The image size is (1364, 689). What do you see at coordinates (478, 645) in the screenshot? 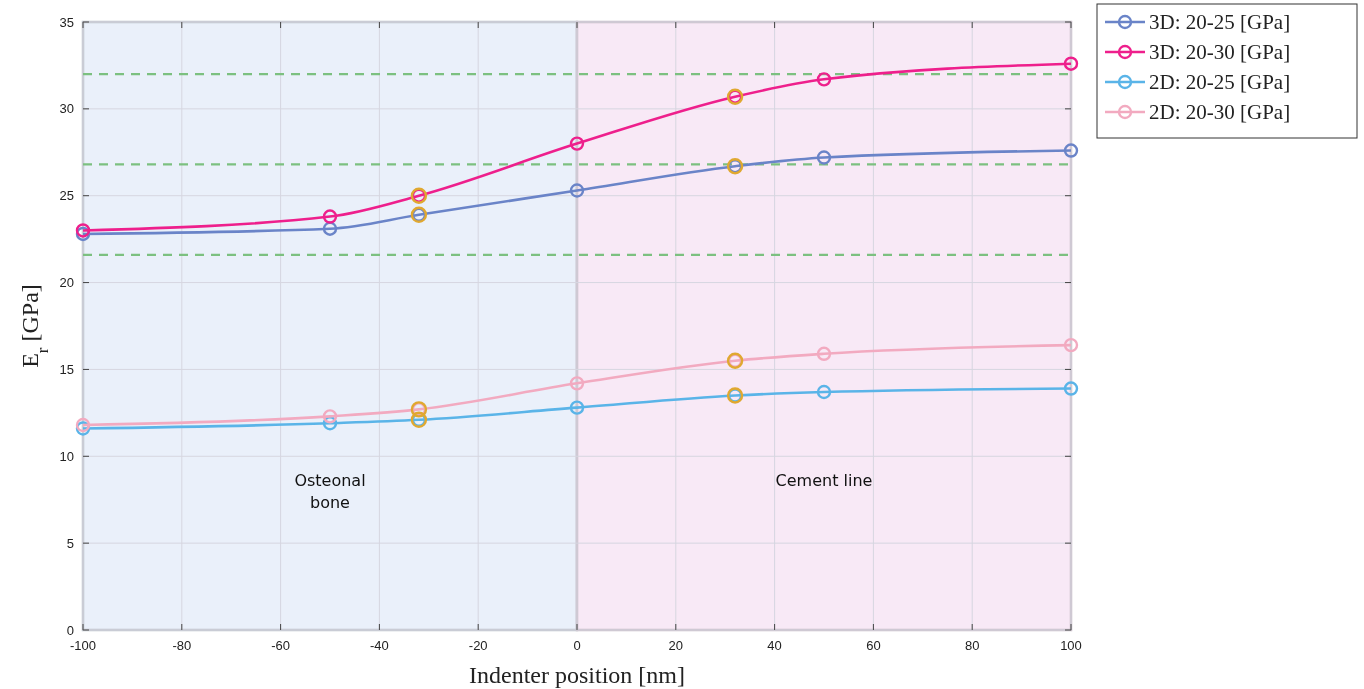
I see `x-tick-label: -20` at bounding box center [478, 645].